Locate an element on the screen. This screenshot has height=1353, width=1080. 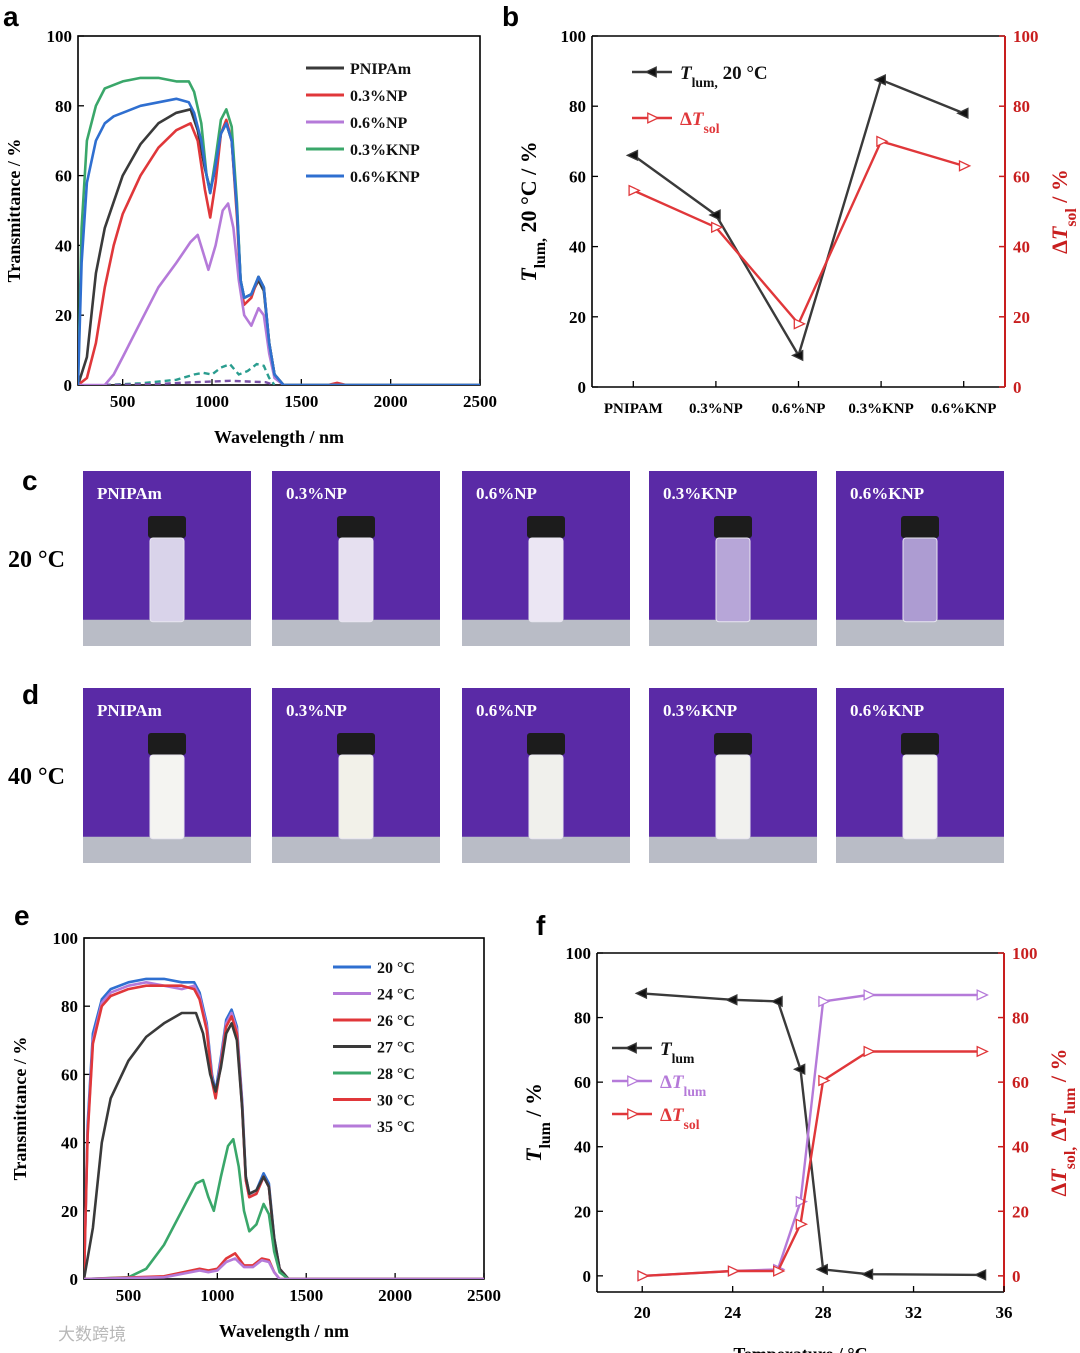
legend-label: Tlum, 20 °C is located at coordinates (724, 76).